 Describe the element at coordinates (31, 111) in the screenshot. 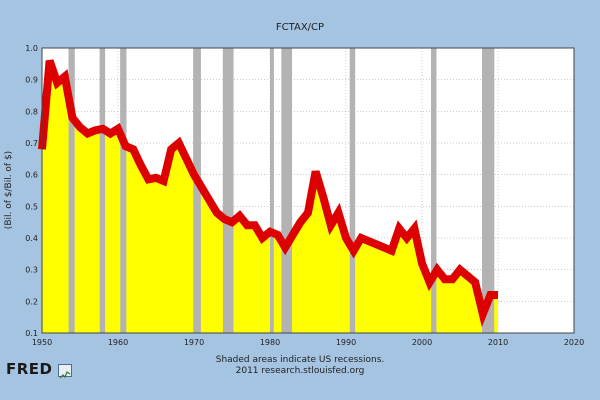

I see `y-tick-label: 0.8` at that location.